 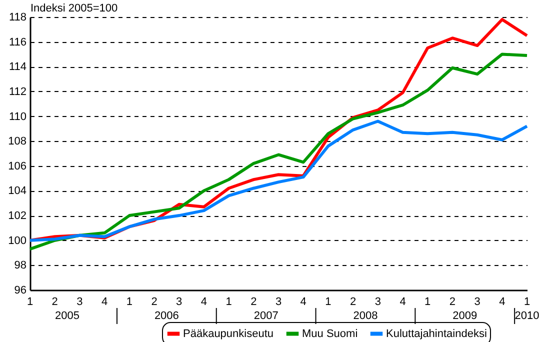 What do you see at coordinates (465, 316) in the screenshot?
I see `text: 2009` at bounding box center [465, 316].